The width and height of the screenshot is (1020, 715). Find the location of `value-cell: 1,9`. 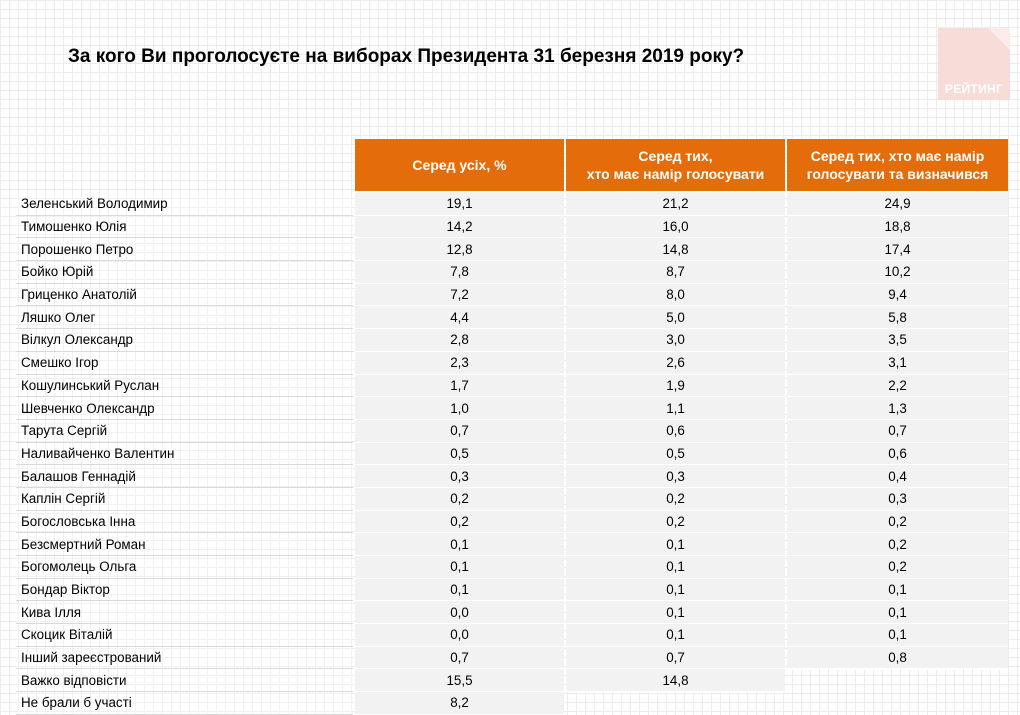

value-cell: 1,9 is located at coordinates (675, 386).